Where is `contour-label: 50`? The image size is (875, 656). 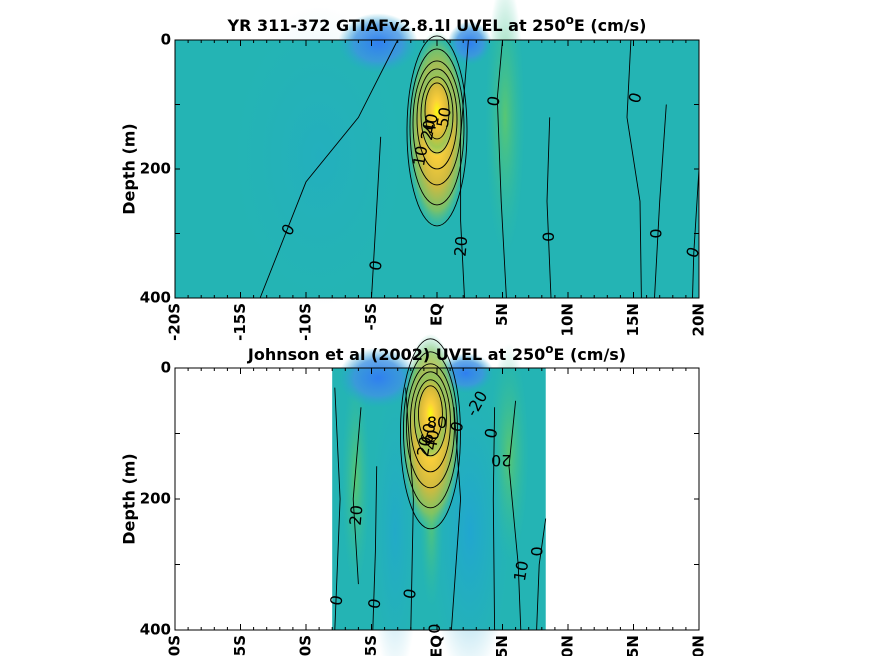 contour-label: 50 is located at coordinates (444, 117).